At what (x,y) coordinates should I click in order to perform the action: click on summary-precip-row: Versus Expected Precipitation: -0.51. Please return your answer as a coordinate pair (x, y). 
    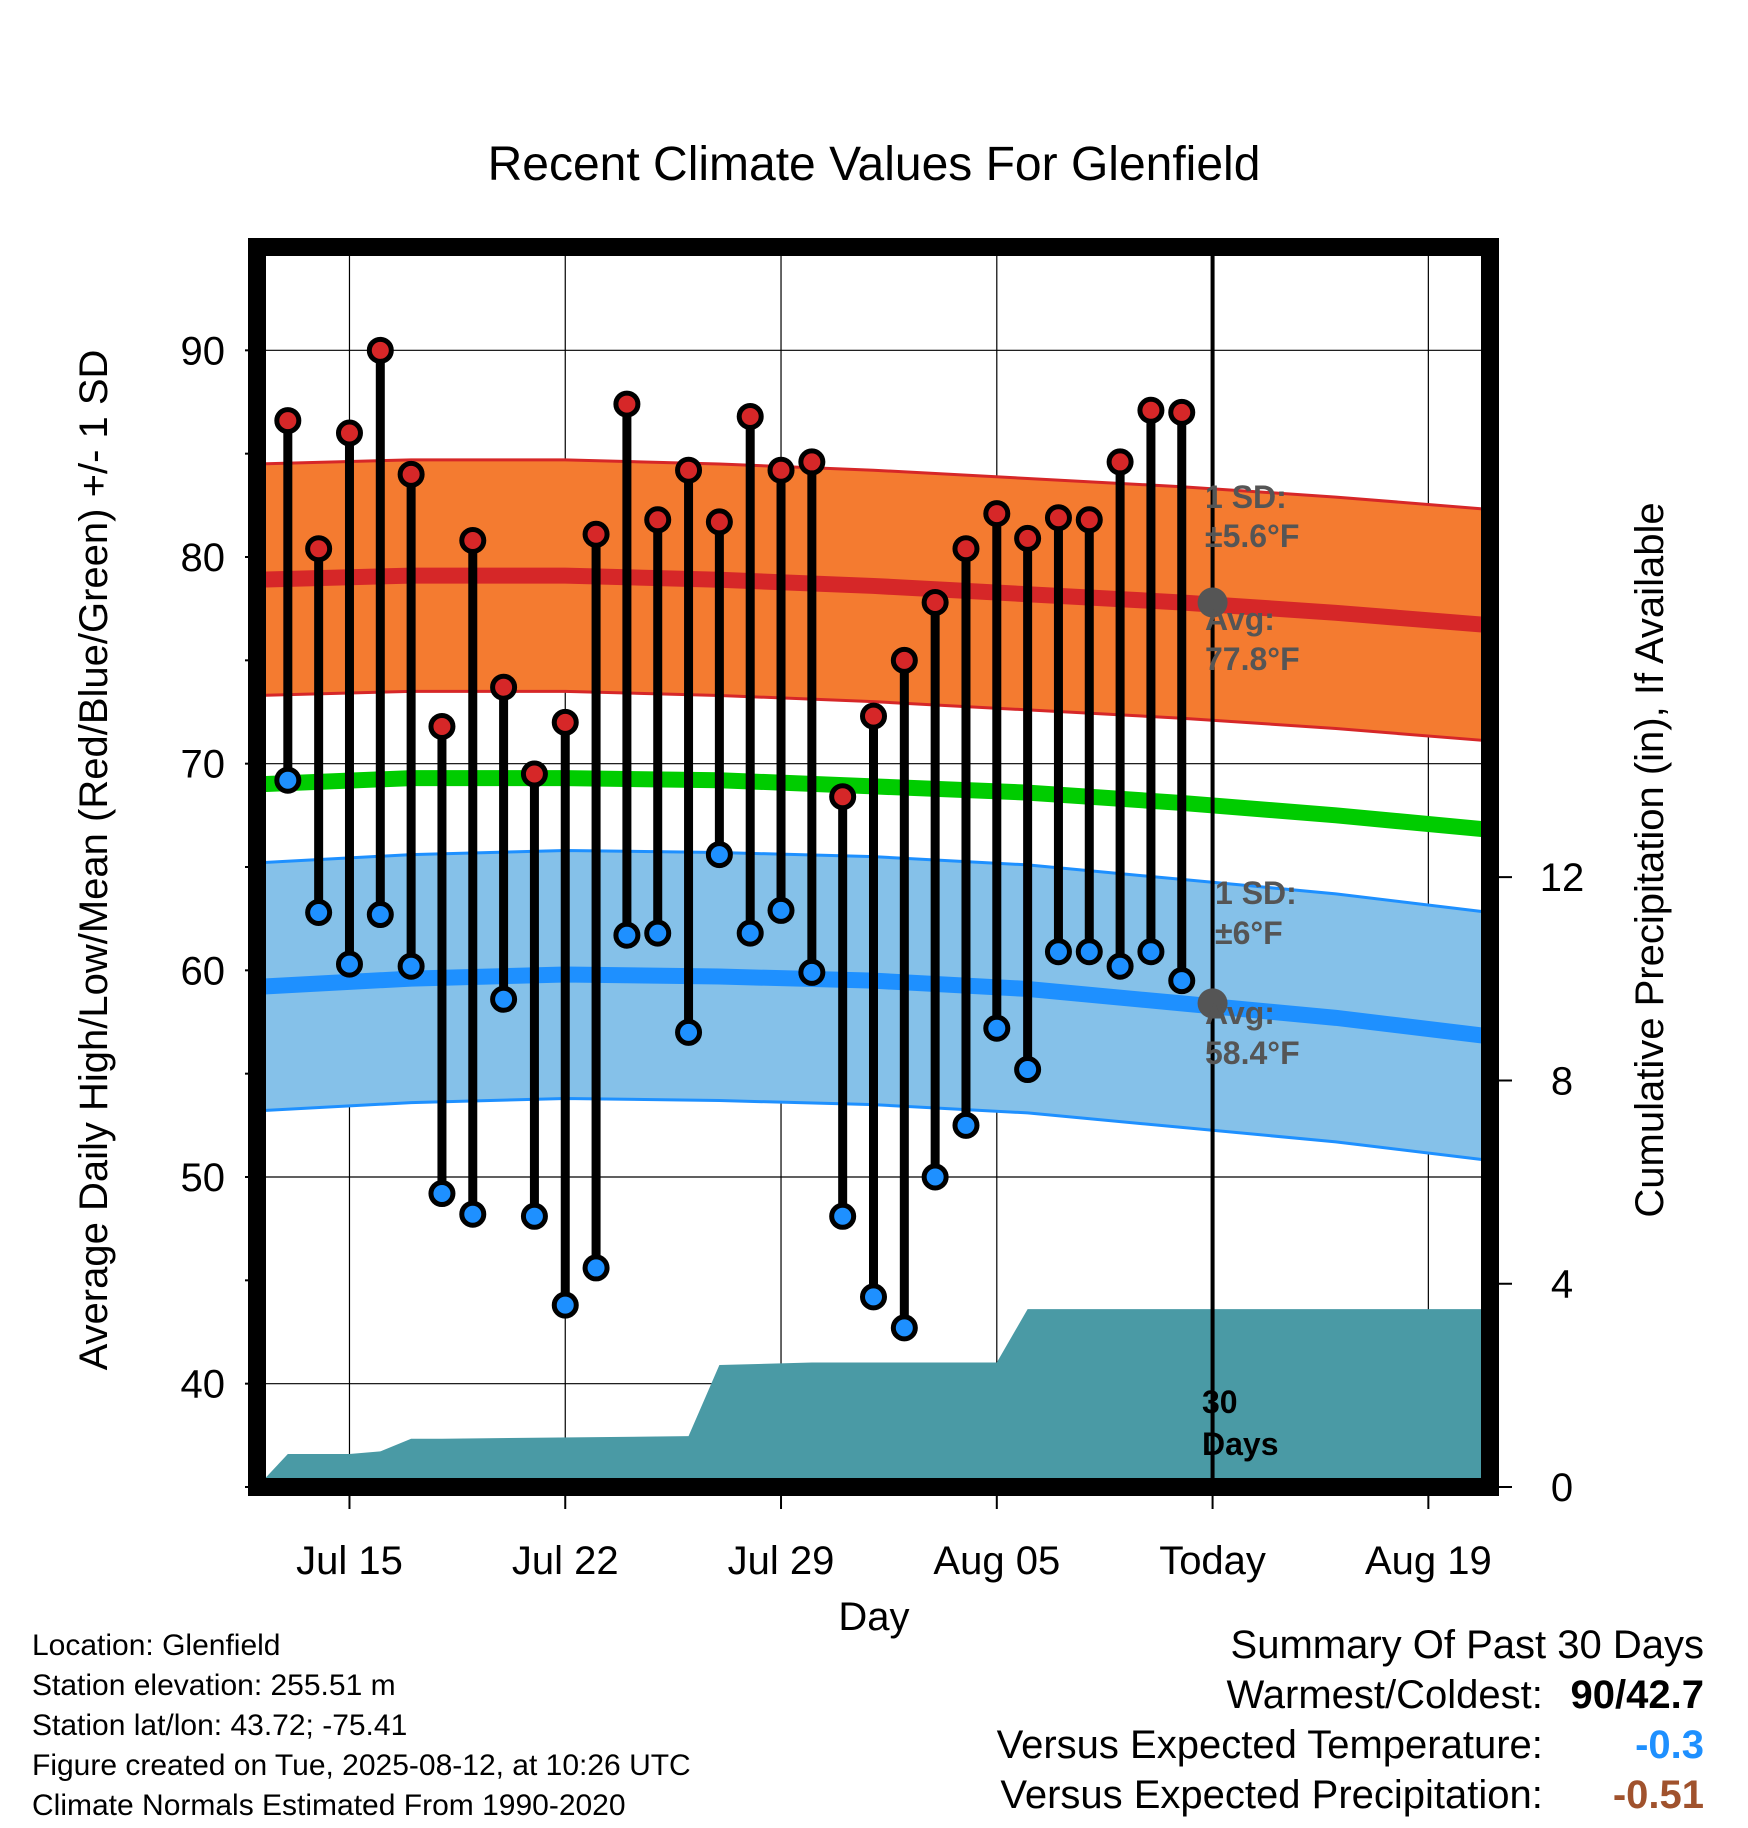
    Looking at the image, I should click on (1350, 1795).